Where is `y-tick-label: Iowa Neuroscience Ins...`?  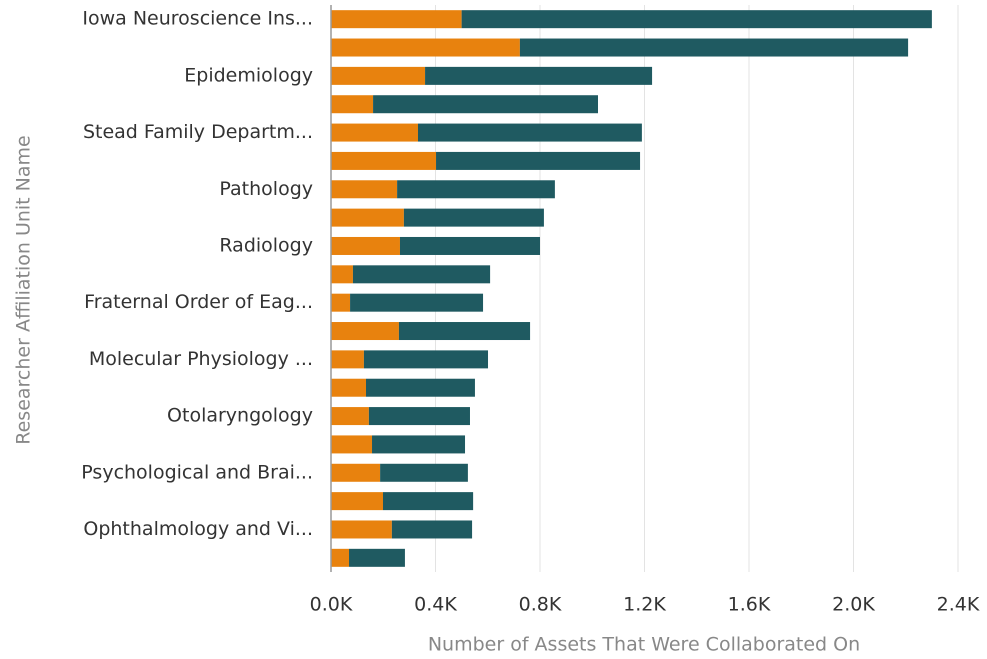
y-tick-label: Iowa Neuroscience Ins... is located at coordinates (197, 19).